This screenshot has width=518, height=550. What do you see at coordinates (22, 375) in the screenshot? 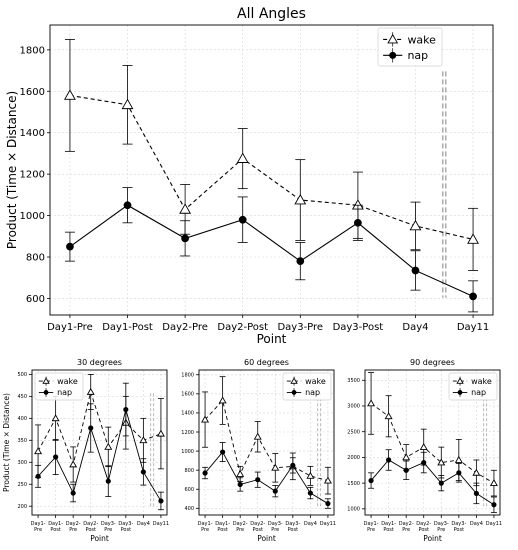
I see `y-tick-label: 500` at bounding box center [22, 375].